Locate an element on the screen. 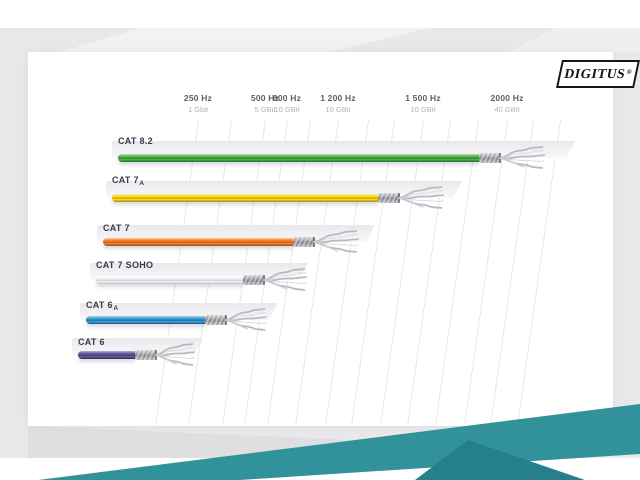 The image size is (640, 480). category-label-text: CAT 8.2 is located at coordinates (135, 141).